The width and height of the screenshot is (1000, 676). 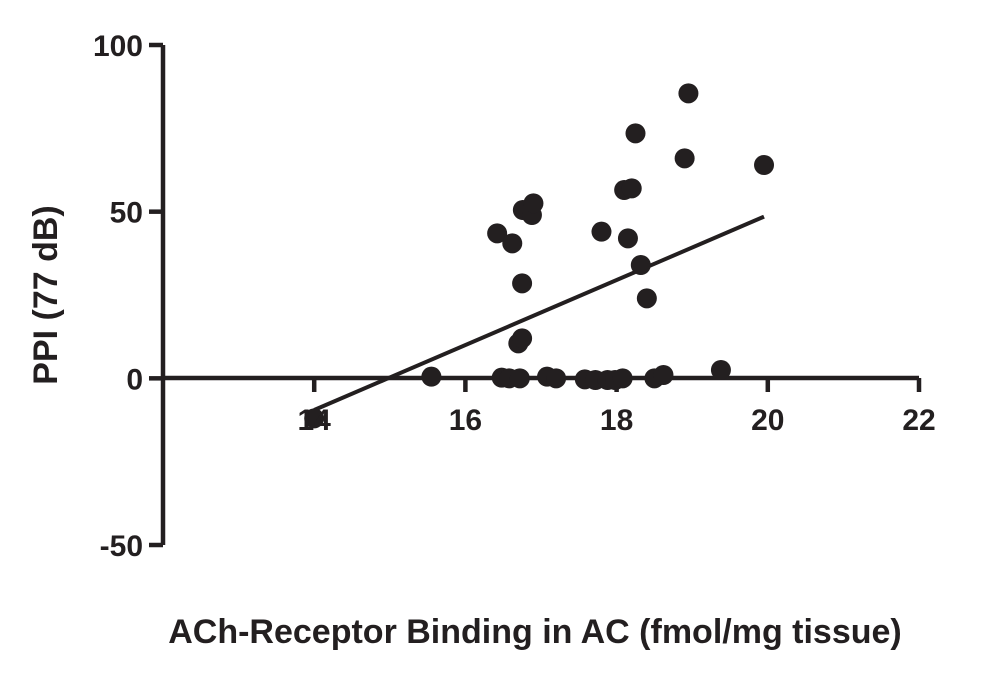 I want to click on y-axis-tick-labels: -50 0 50 100, so click(x=118, y=296).